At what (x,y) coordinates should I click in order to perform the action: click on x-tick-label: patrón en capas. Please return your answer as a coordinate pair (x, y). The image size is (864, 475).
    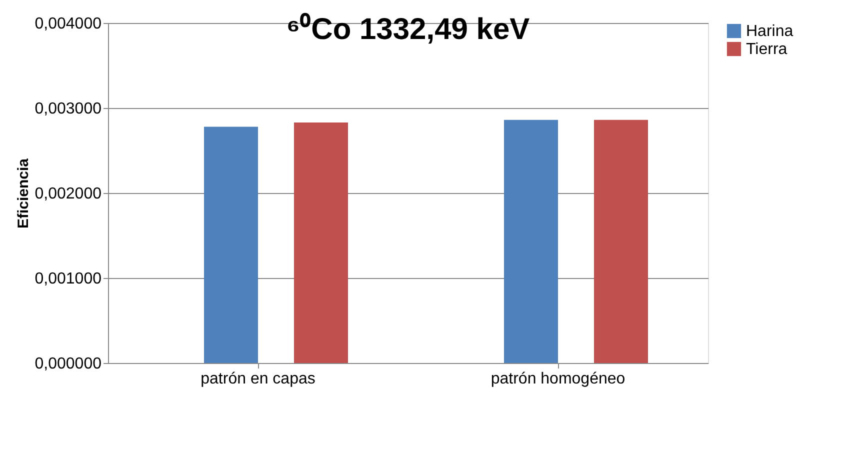
    Looking at the image, I should click on (258, 379).